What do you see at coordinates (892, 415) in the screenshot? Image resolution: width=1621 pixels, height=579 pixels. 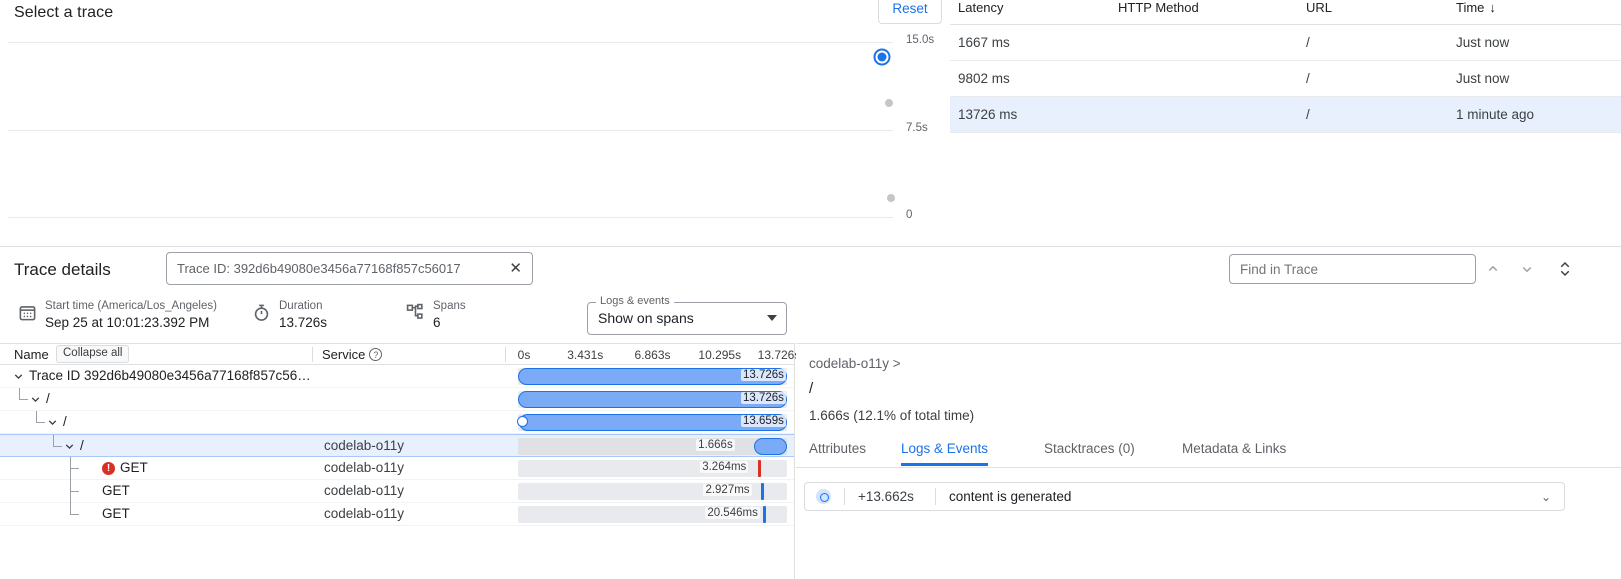 I see `span-duration-summary: 1.666s (12.1% of total time)` at bounding box center [892, 415].